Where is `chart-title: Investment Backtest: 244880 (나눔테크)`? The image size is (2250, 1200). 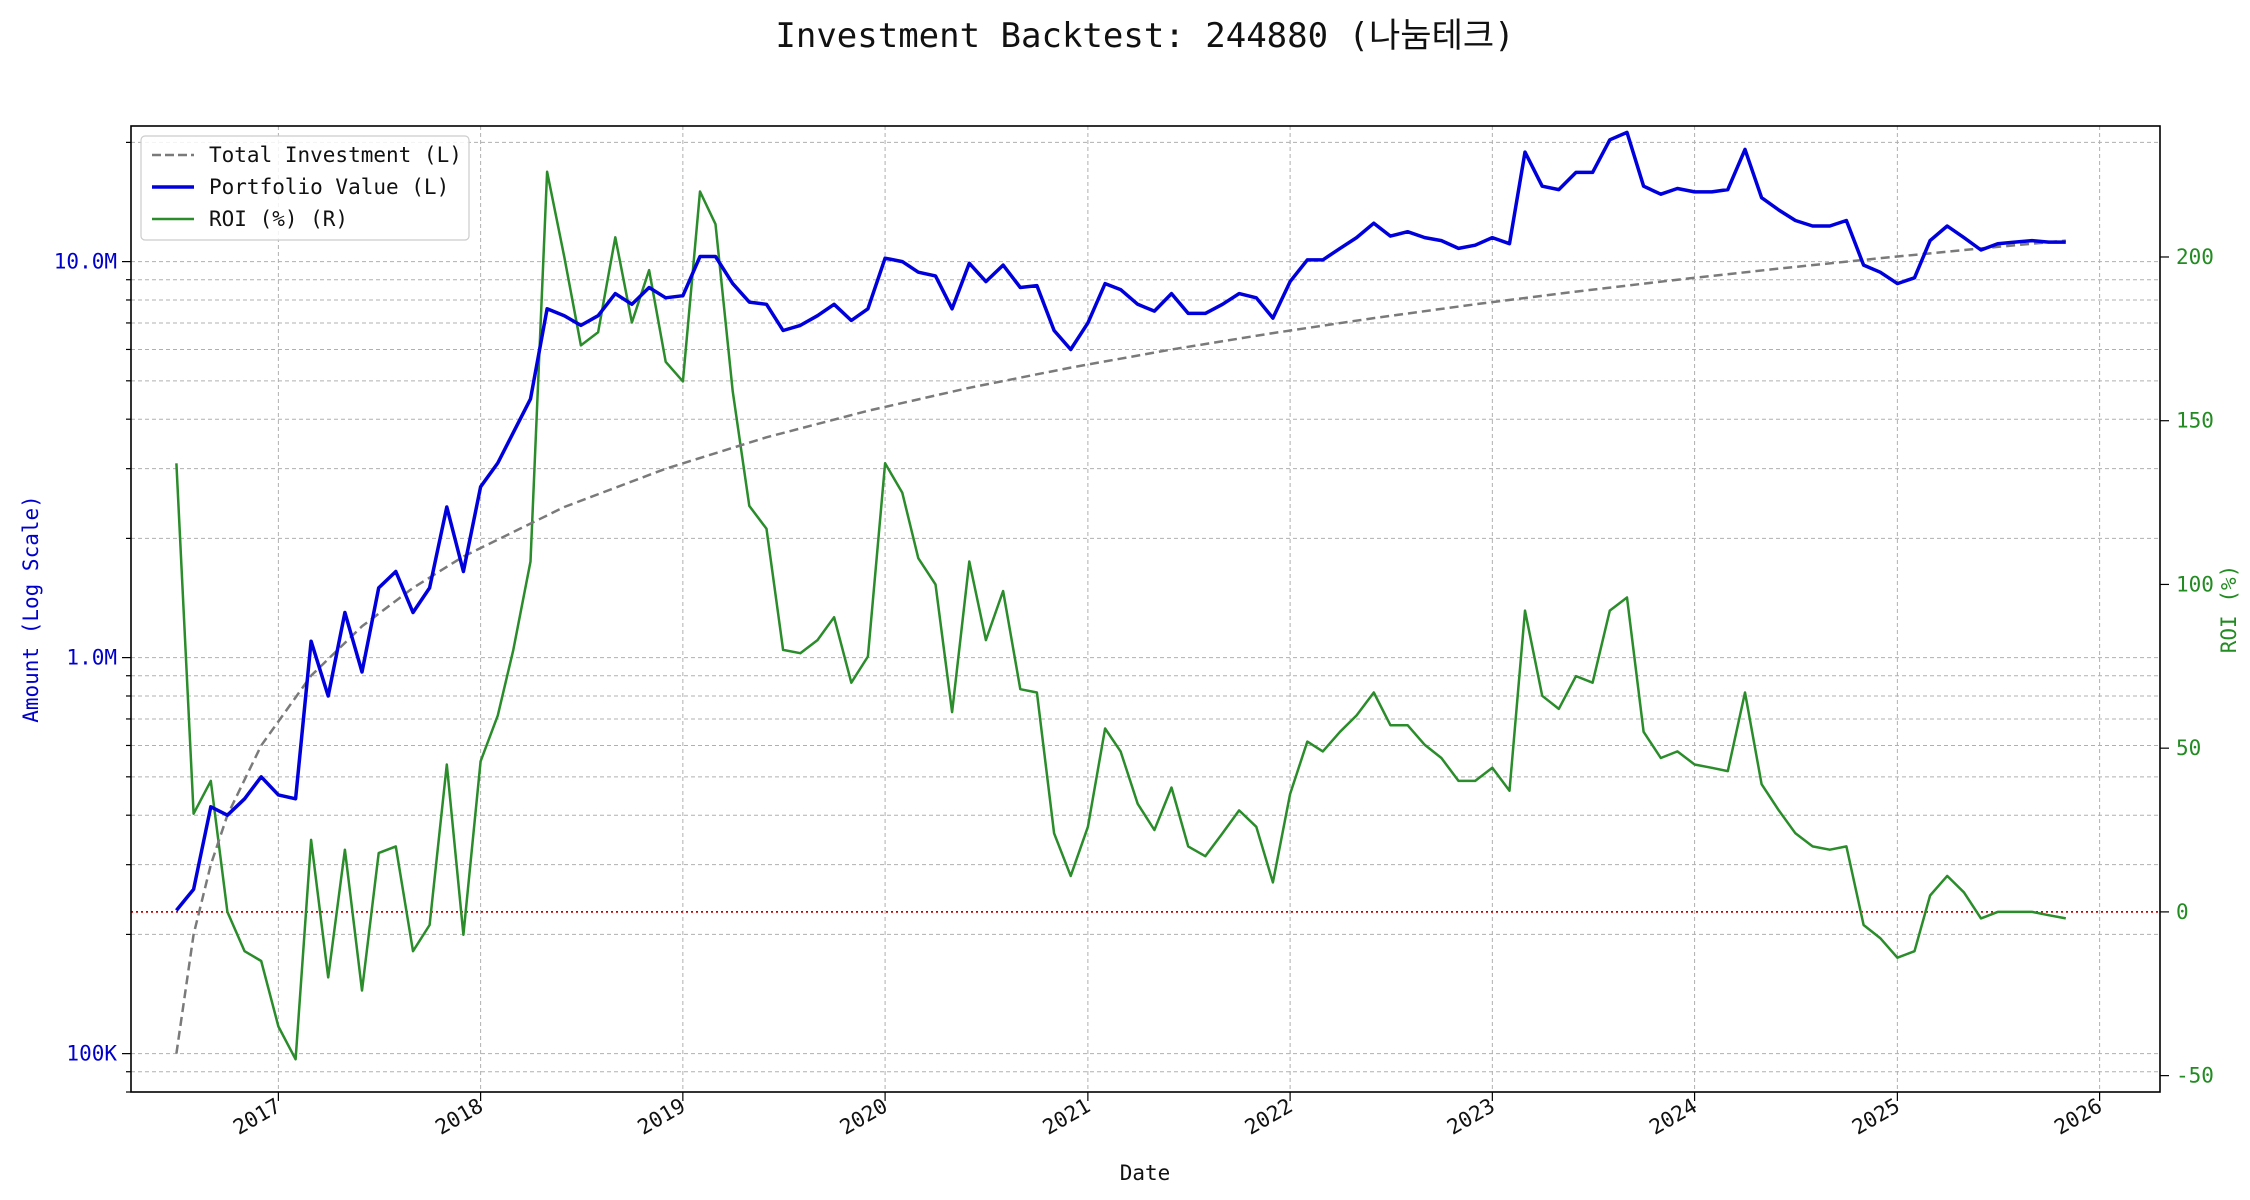 chart-title: Investment Backtest: 244880 (나눔테크) is located at coordinates (1144, 36).